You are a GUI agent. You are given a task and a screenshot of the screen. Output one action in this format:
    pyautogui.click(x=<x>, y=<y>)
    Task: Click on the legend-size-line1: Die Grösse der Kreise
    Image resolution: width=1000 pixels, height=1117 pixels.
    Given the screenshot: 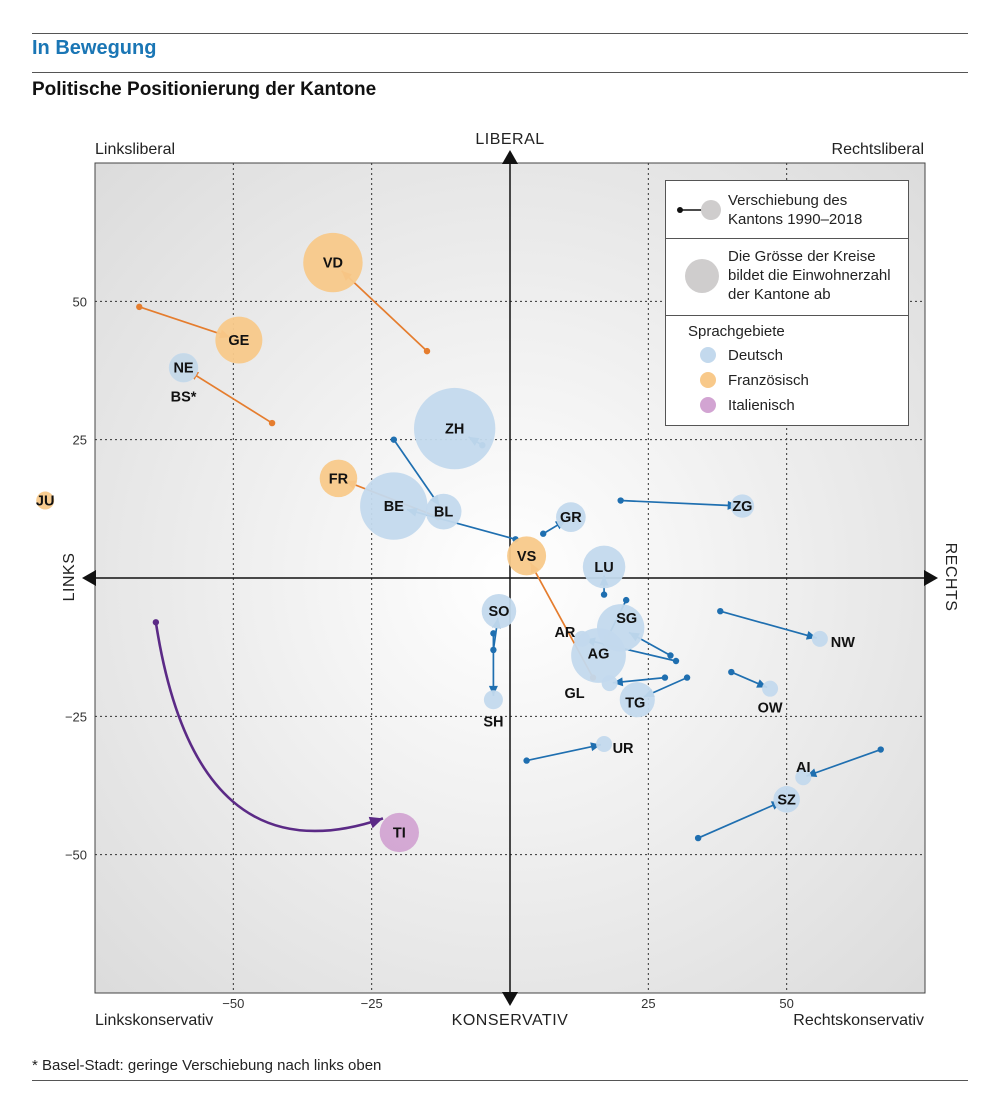 What is the action you would take?
    pyautogui.click(x=802, y=256)
    